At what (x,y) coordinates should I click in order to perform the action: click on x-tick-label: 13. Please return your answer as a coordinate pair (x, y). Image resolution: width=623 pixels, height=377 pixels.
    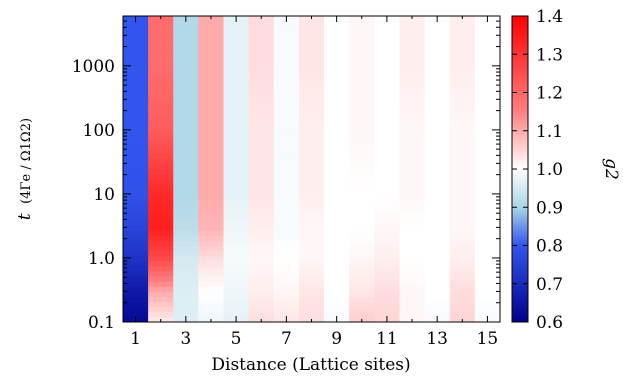
    Looking at the image, I should click on (437, 339).